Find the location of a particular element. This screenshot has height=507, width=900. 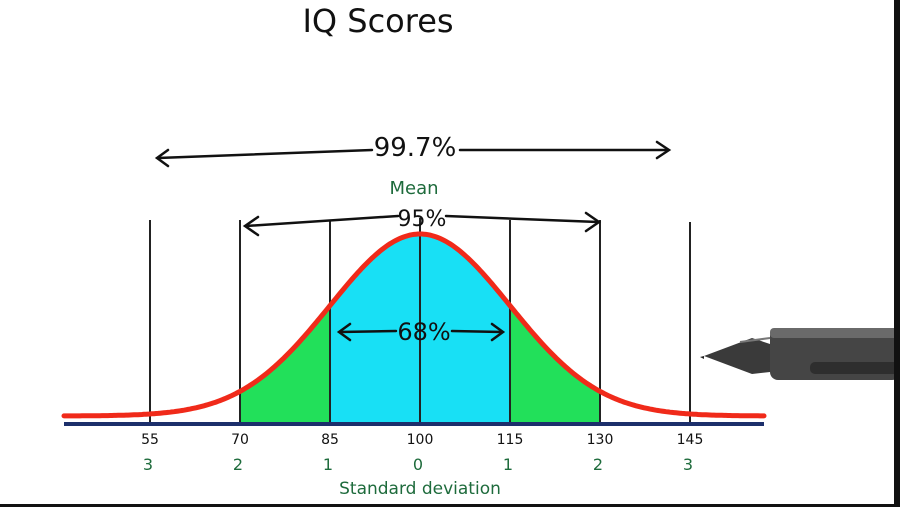

frame-edge-right is located at coordinates (897, 253).